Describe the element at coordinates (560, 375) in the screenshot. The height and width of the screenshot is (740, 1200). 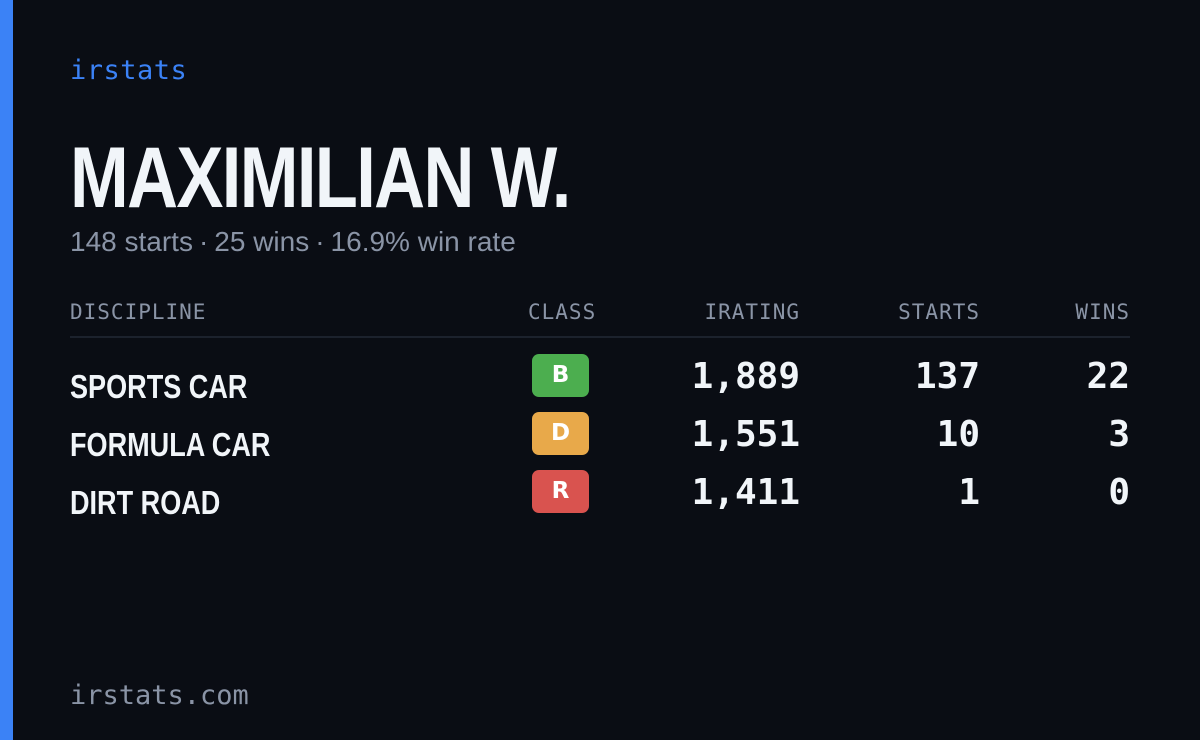
I see `license-class-badge: B` at that location.